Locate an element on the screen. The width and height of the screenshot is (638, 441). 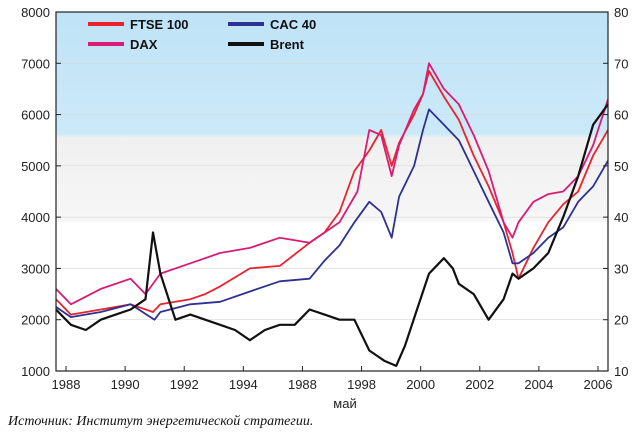
right-tick-label: 80 is located at coordinates (621, 12).